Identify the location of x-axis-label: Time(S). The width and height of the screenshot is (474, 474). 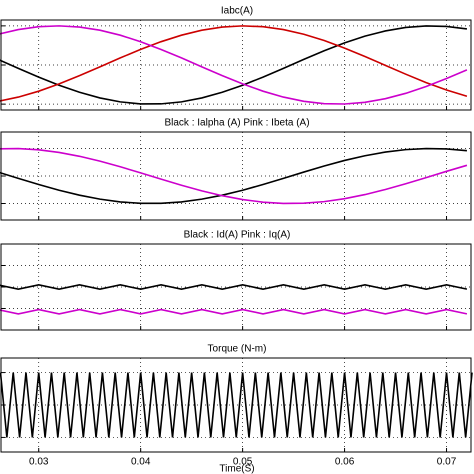
(236, 469).